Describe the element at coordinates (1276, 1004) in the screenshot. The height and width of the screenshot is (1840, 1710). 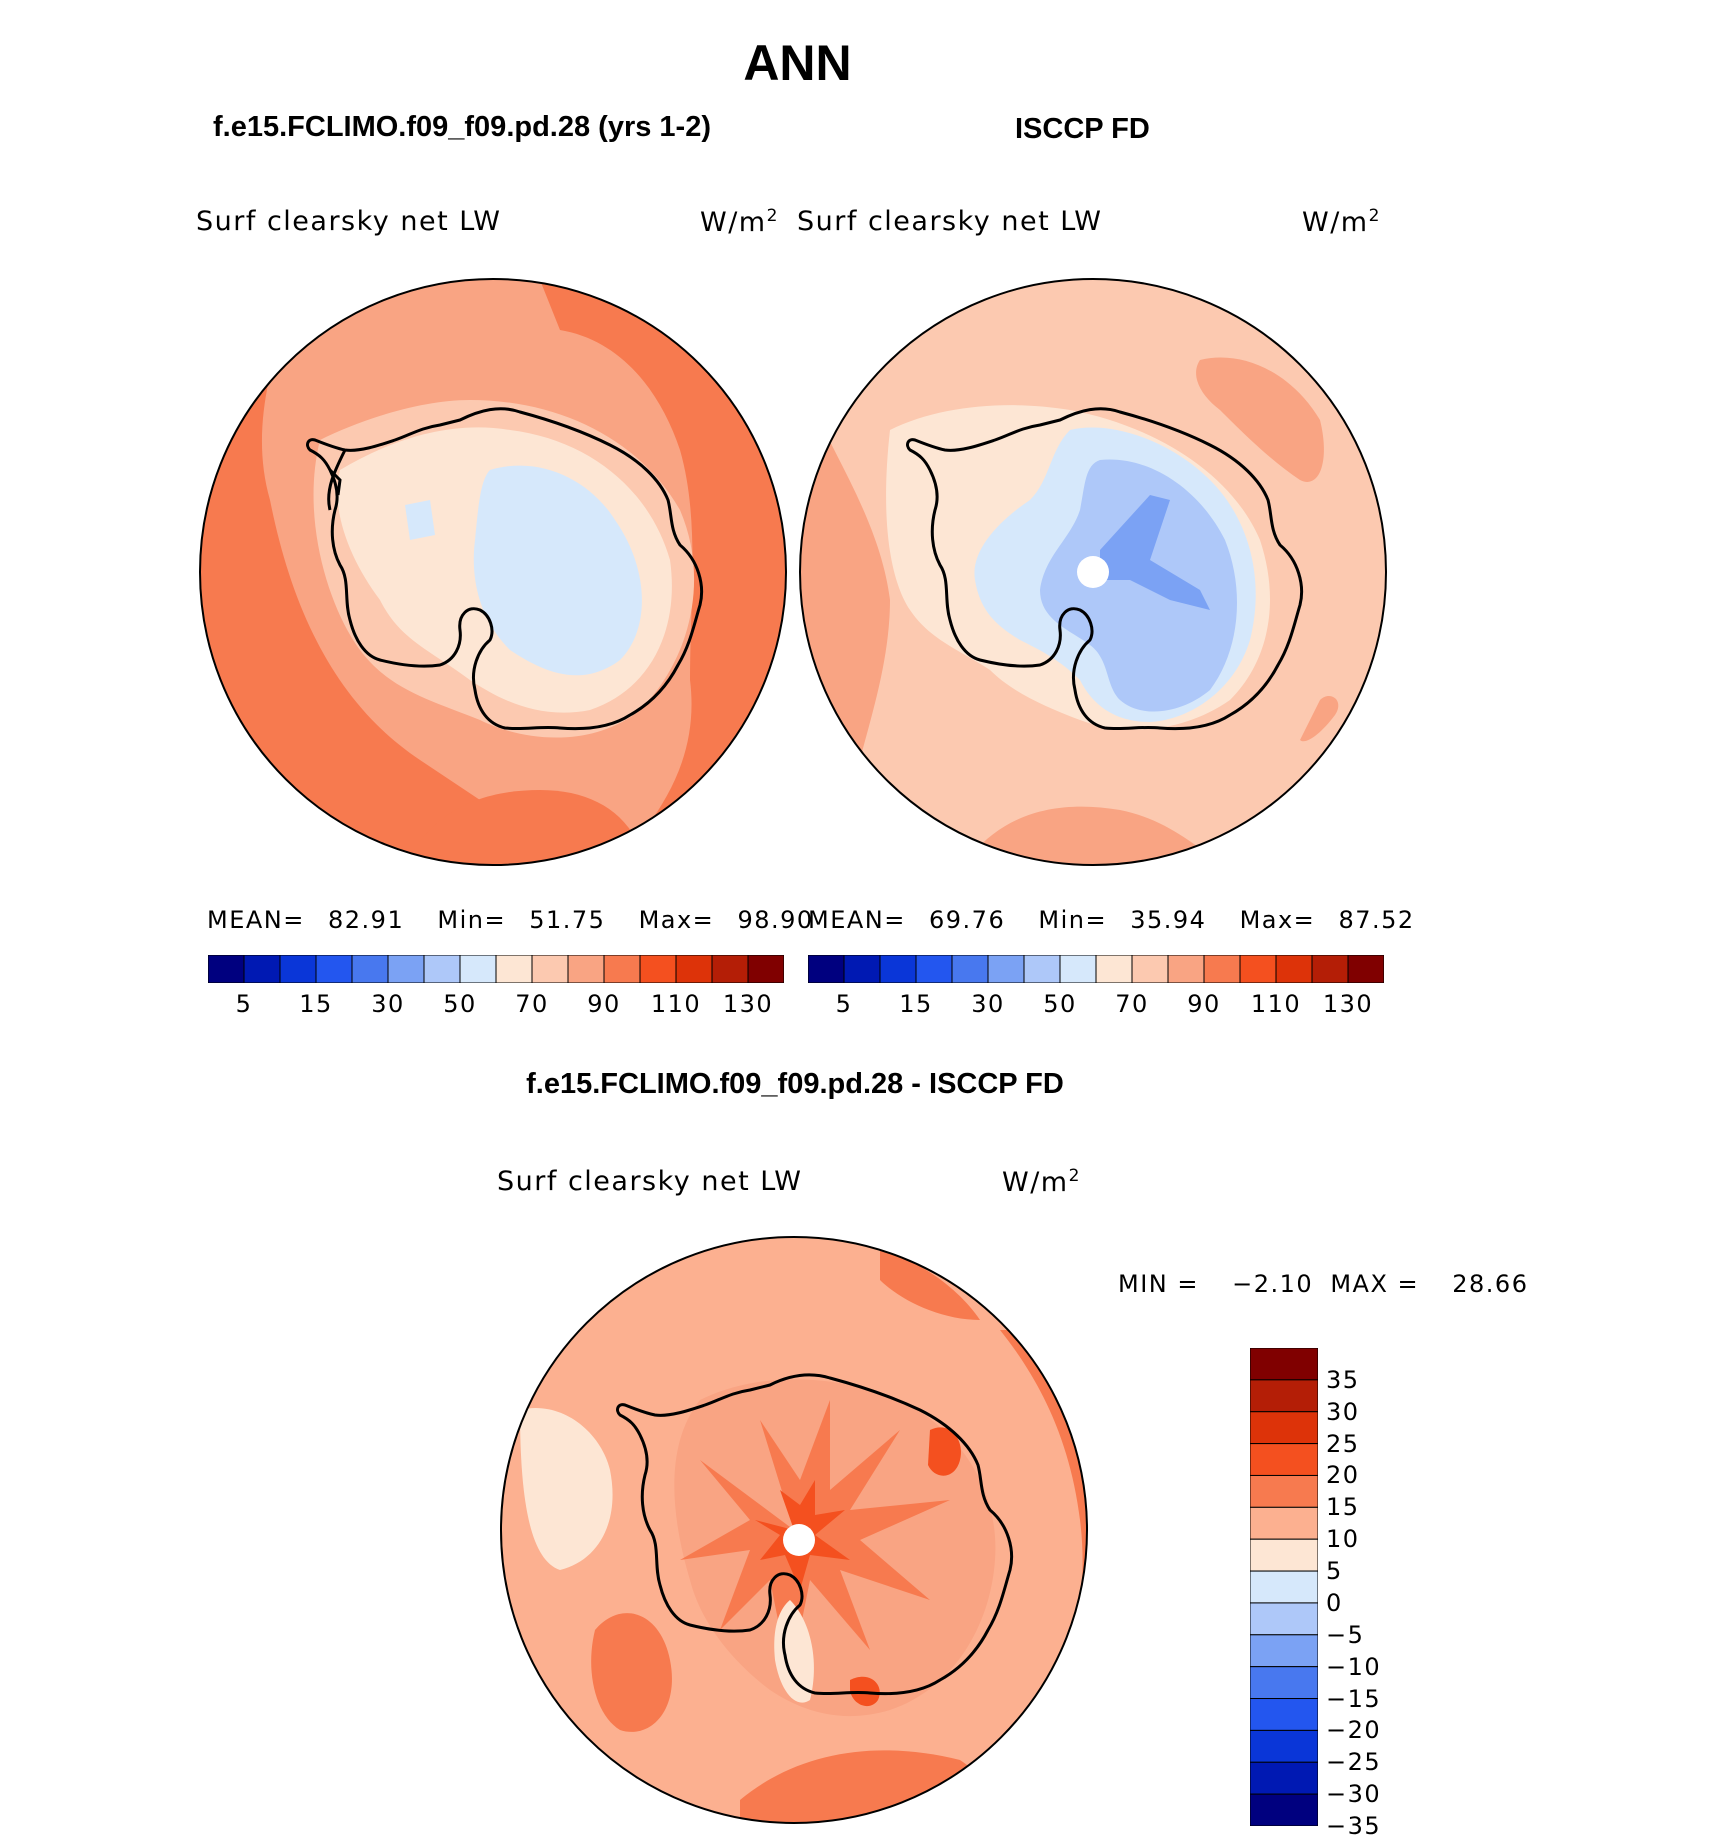
I see `obs-colorbar-label: 110` at that location.